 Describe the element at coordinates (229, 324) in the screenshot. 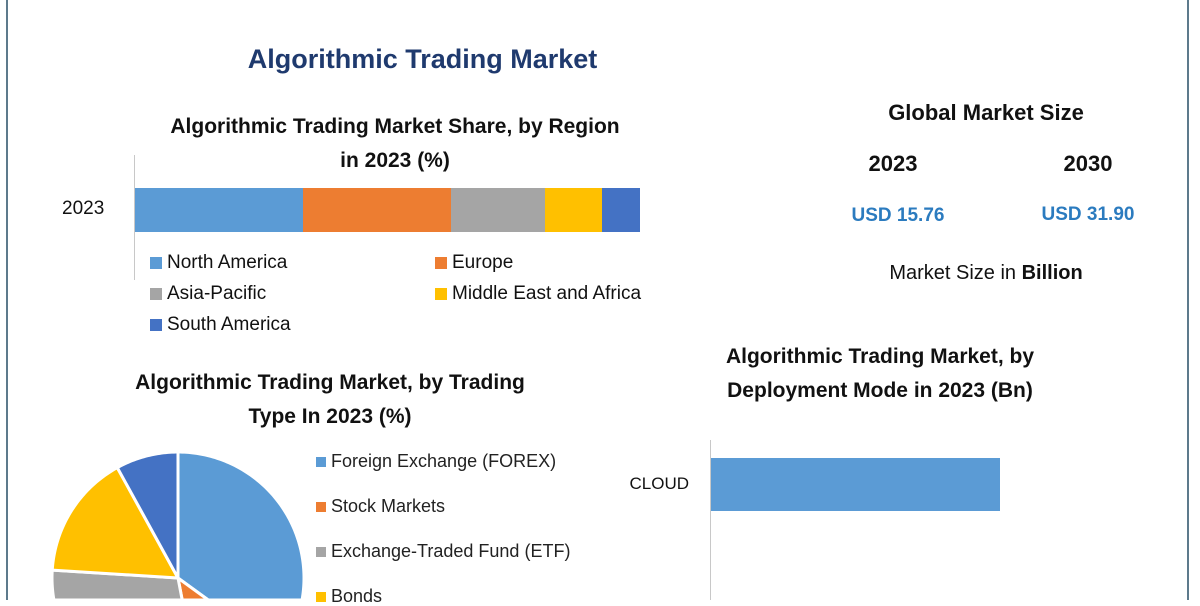

I see `legend-label: South America` at that location.